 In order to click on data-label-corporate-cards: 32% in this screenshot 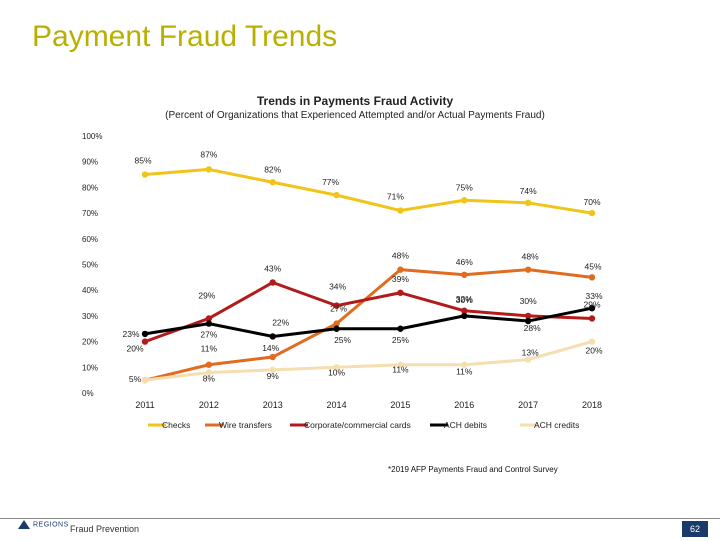, I will do `click(464, 299)`.